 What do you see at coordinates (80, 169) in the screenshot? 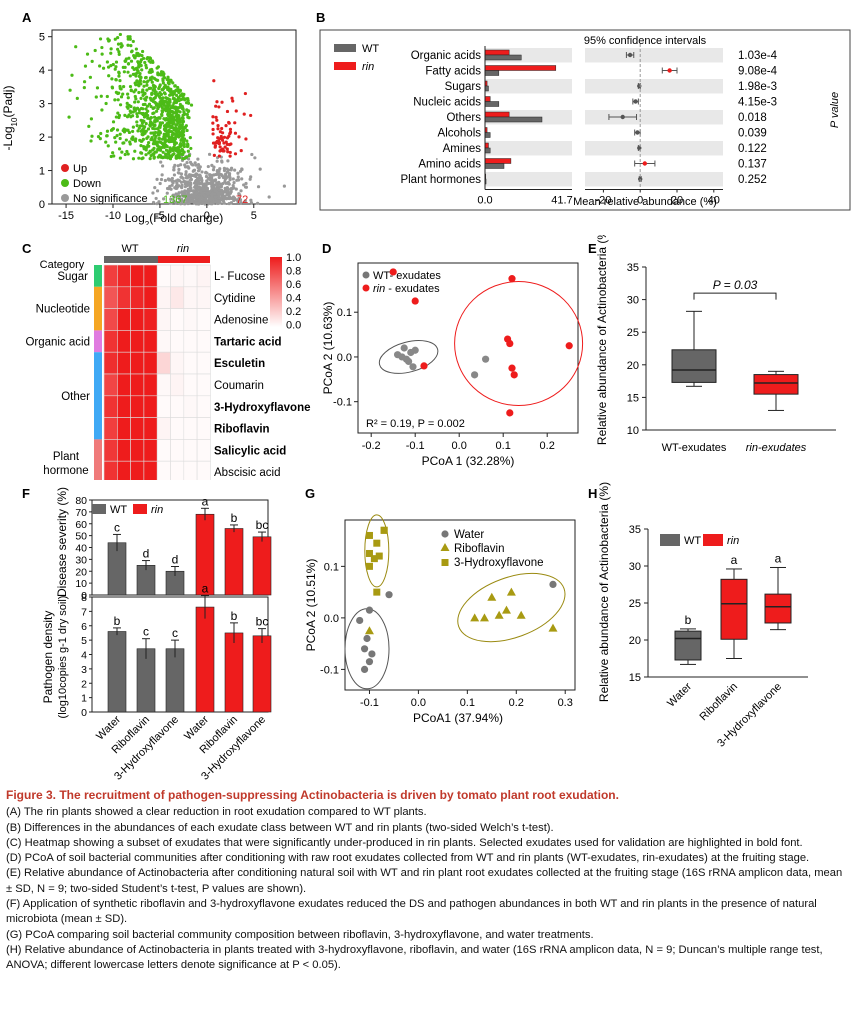
I see `svg-text: Up` at bounding box center [80, 169].